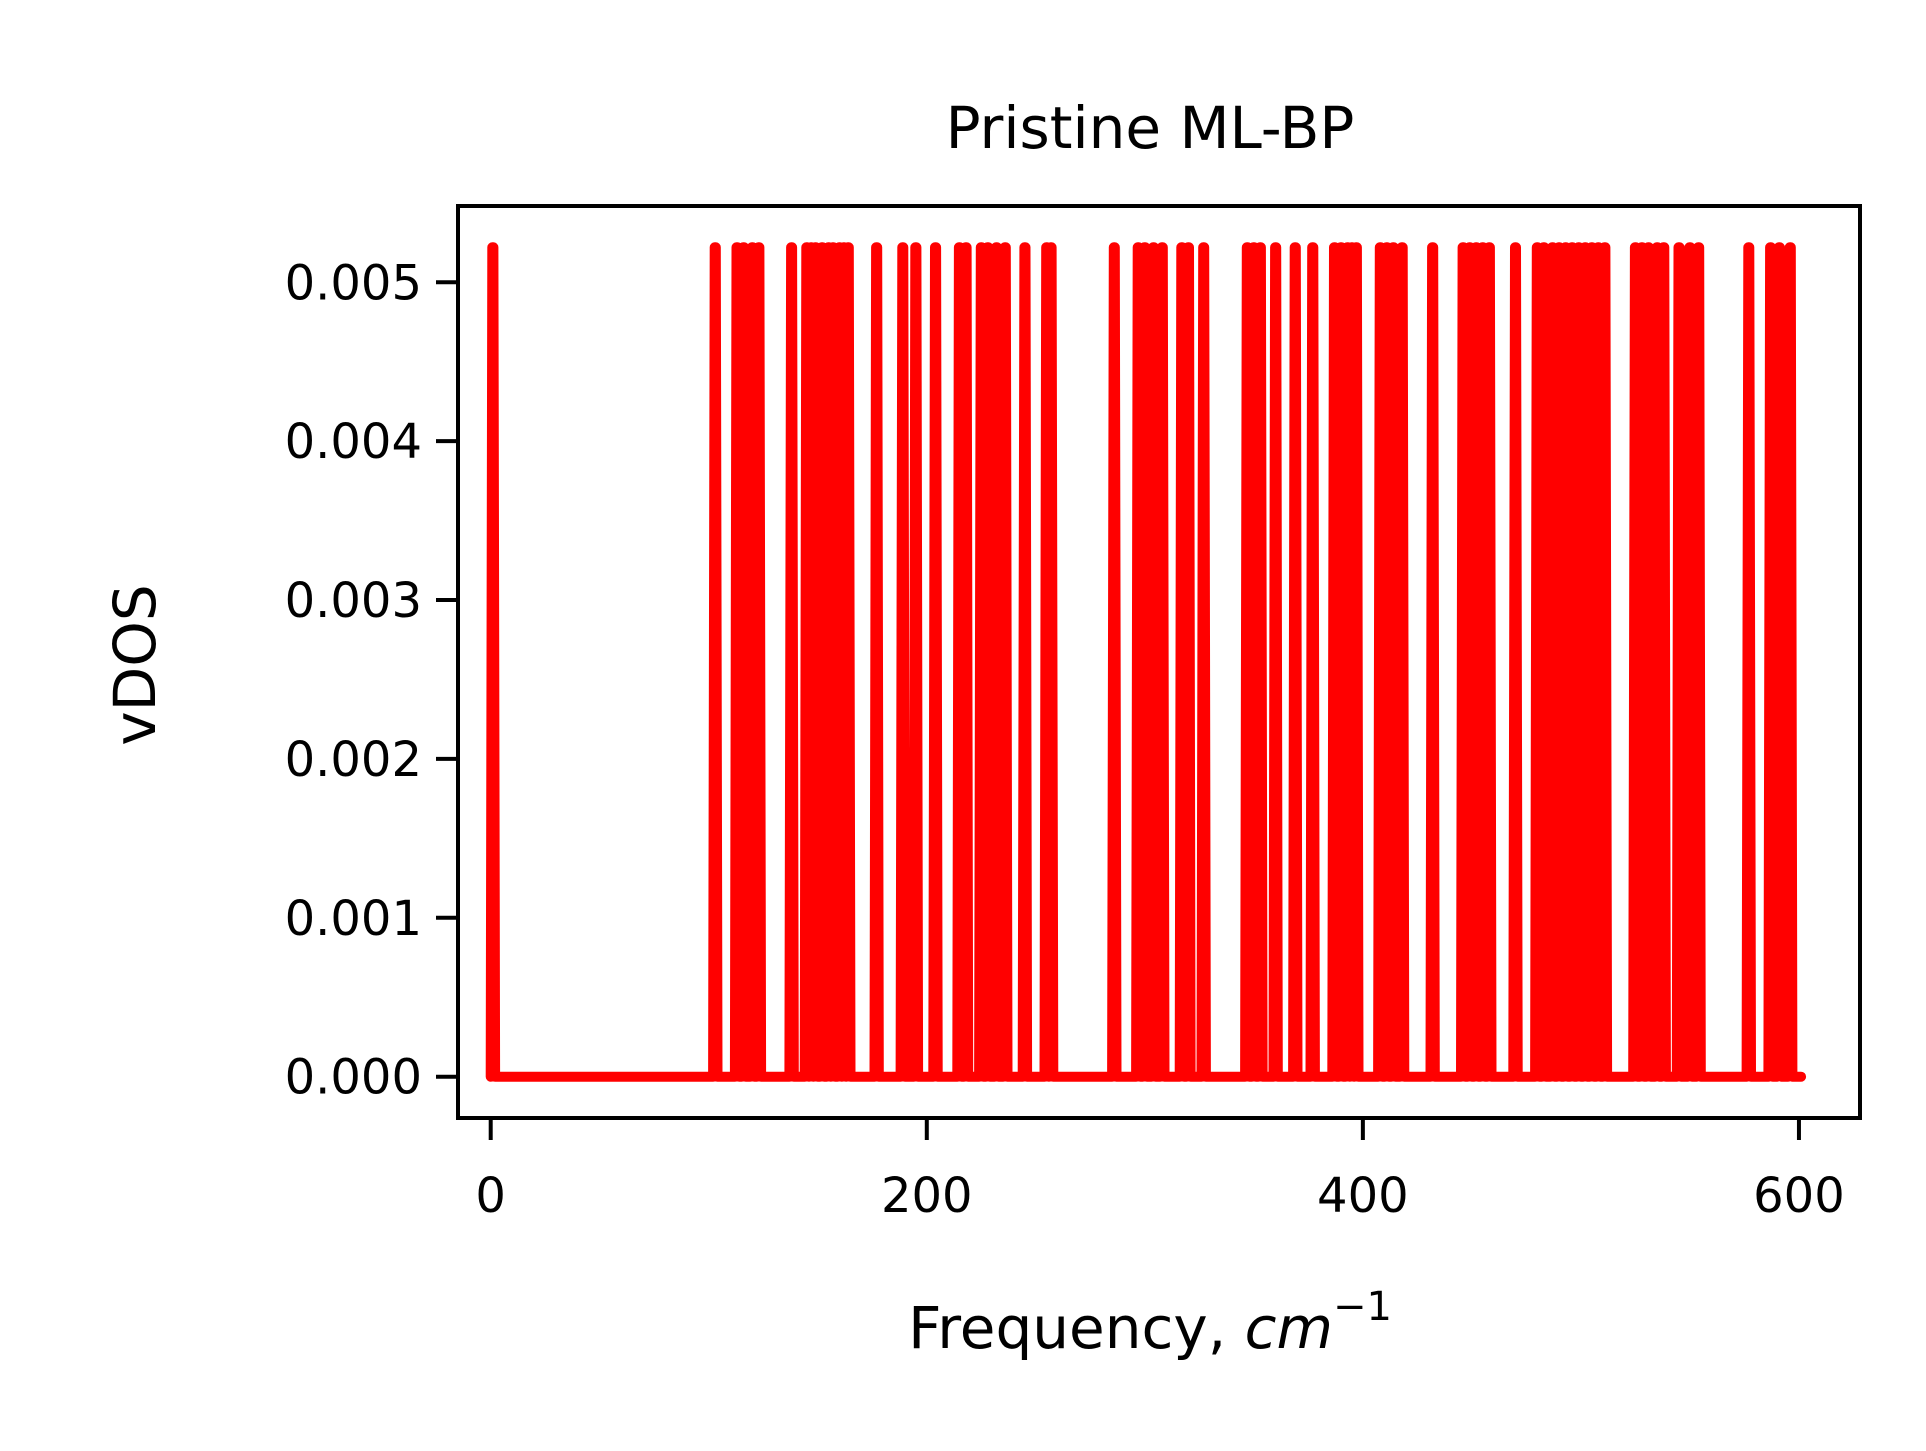 The width and height of the screenshot is (1926, 1451). What do you see at coordinates (353, 283) in the screenshot?
I see `y-tick-label: 0.005` at bounding box center [353, 283].